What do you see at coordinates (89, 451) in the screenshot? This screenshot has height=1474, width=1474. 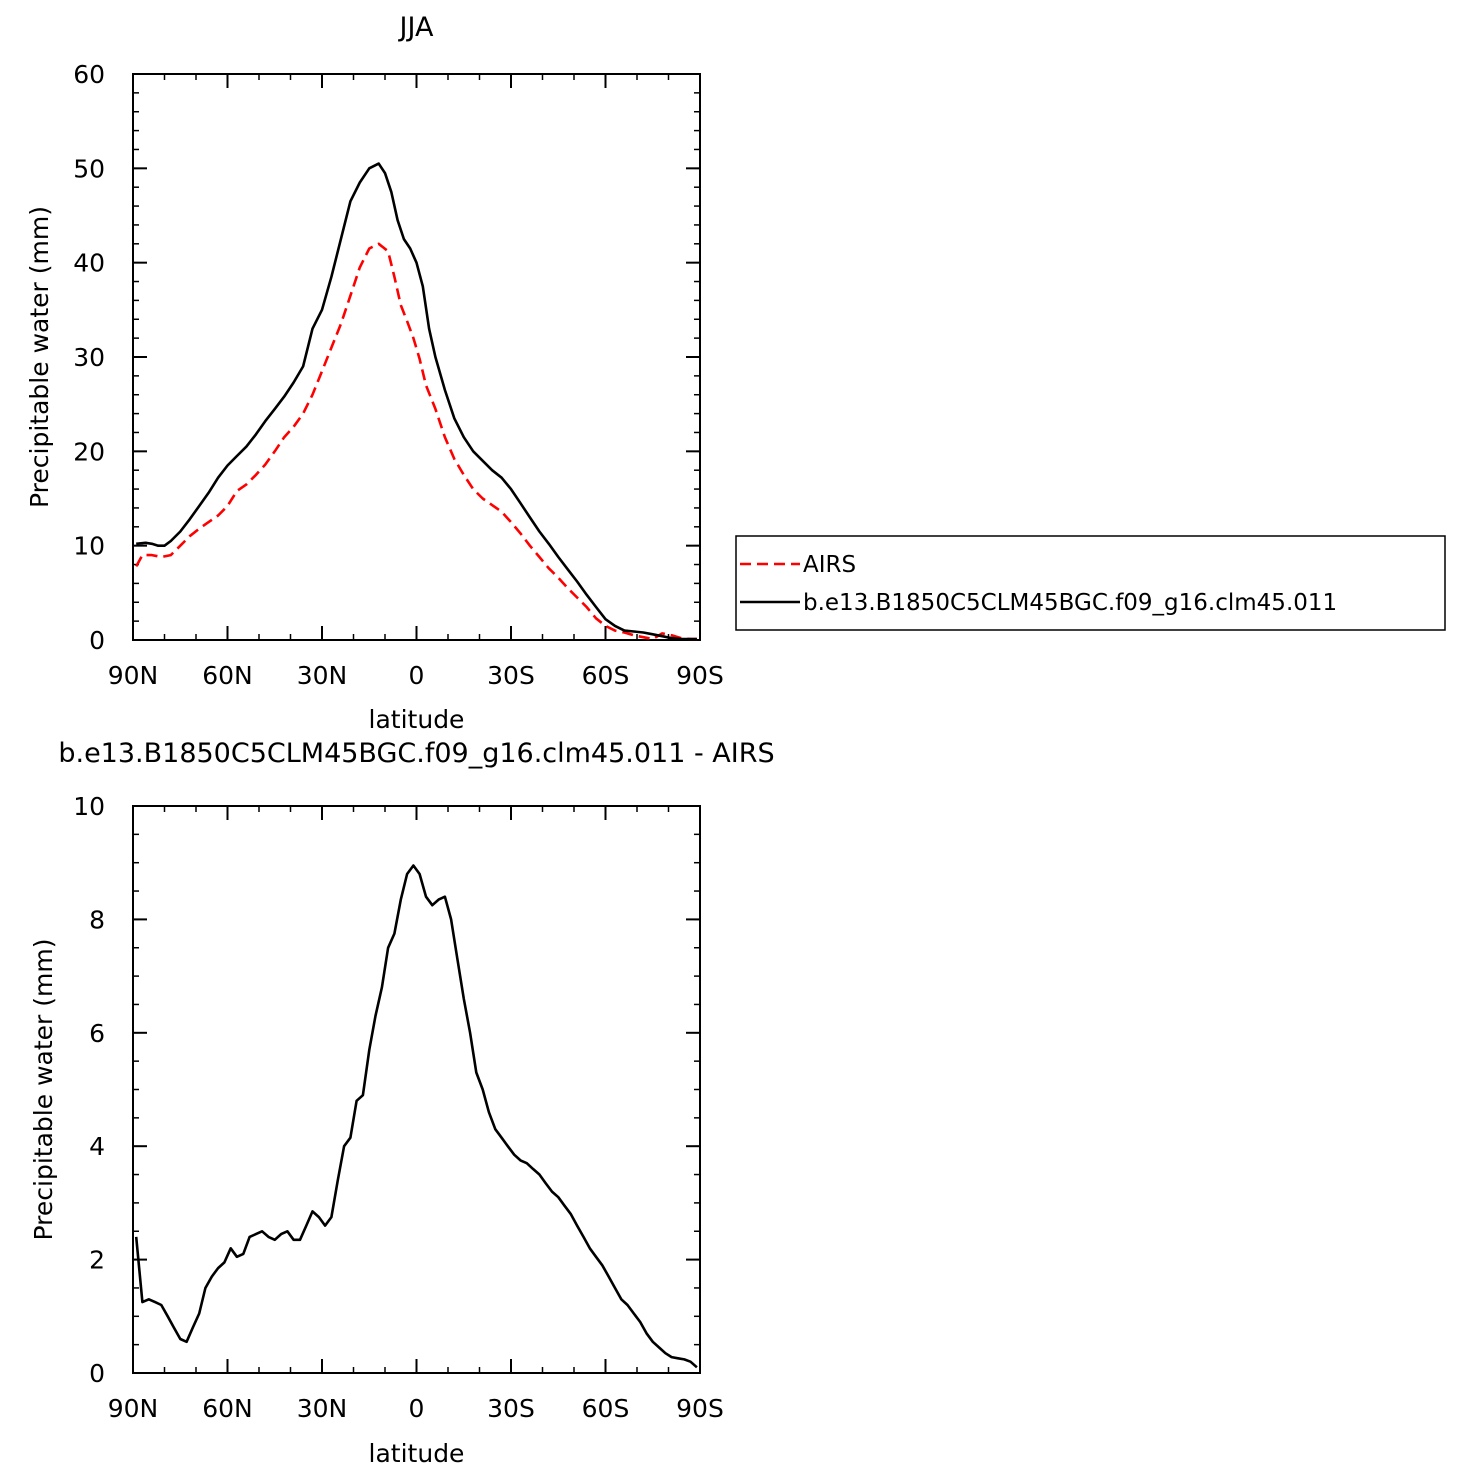 I see `y-tick-label: 20` at bounding box center [89, 451].